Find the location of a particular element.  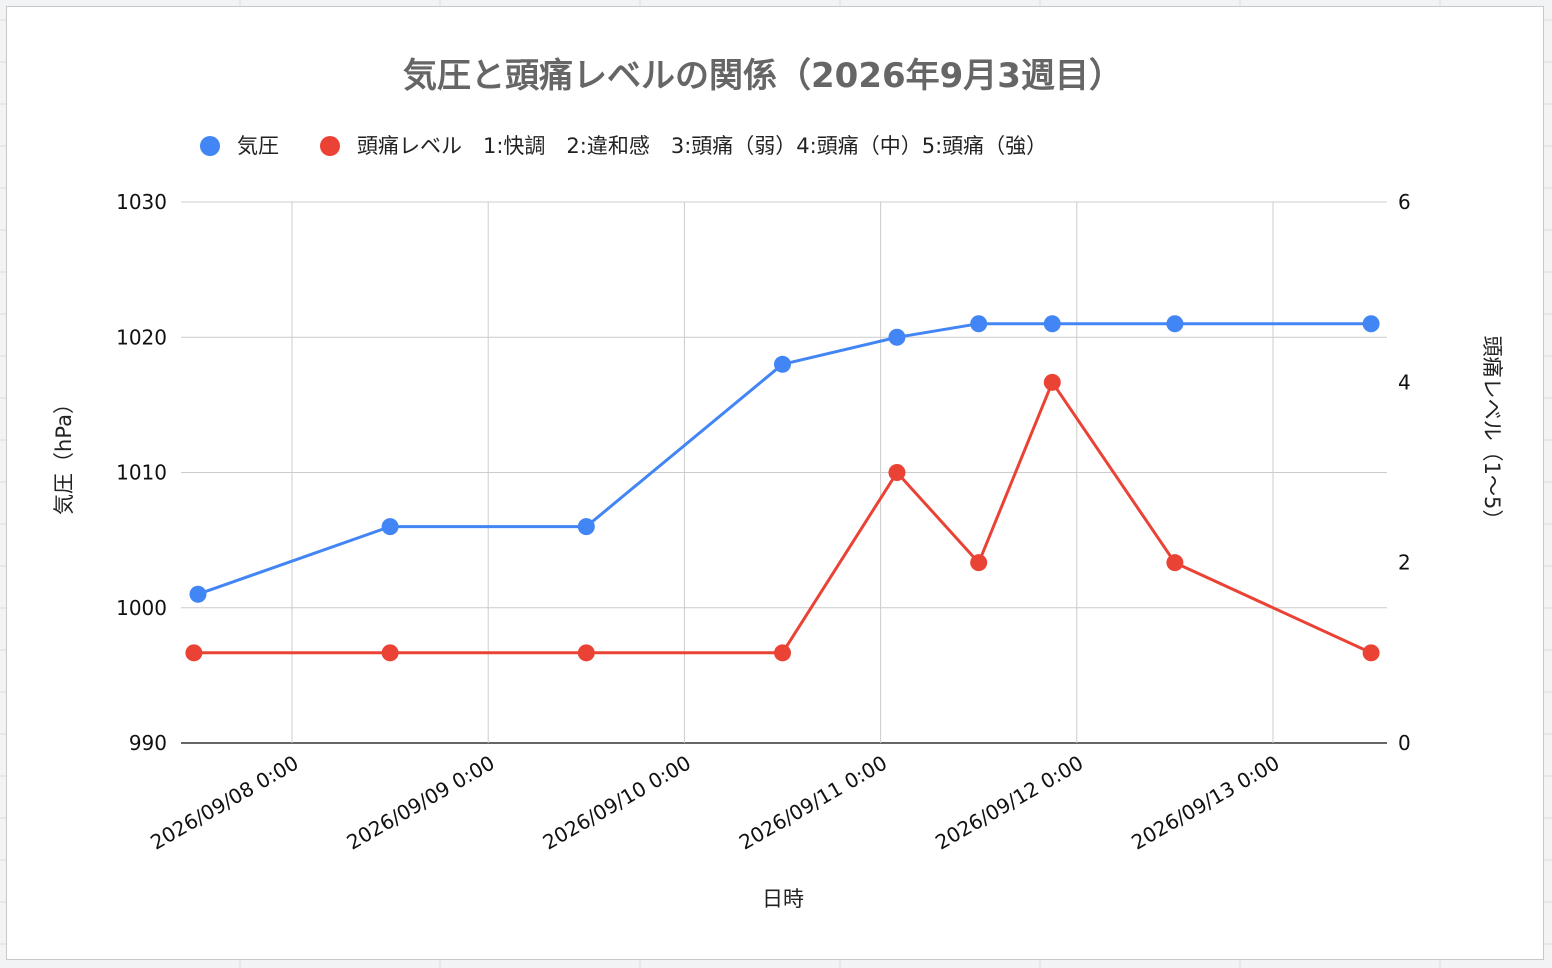

legend-marker-headache is located at coordinates (330, 146).